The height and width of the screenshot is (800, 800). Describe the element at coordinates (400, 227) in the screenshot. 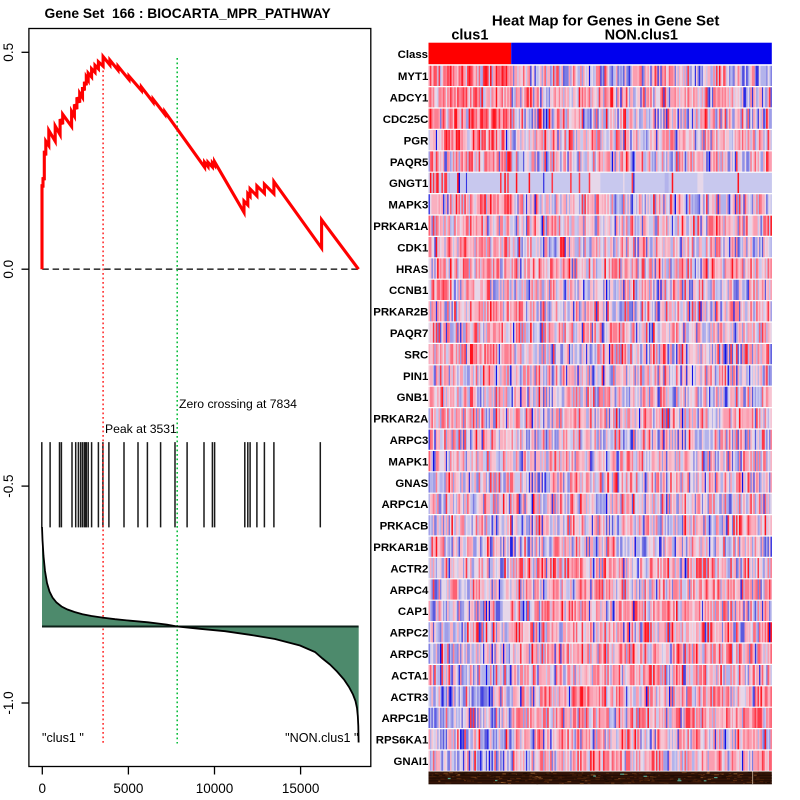

I see `svg-text: PRKAR1A` at that location.